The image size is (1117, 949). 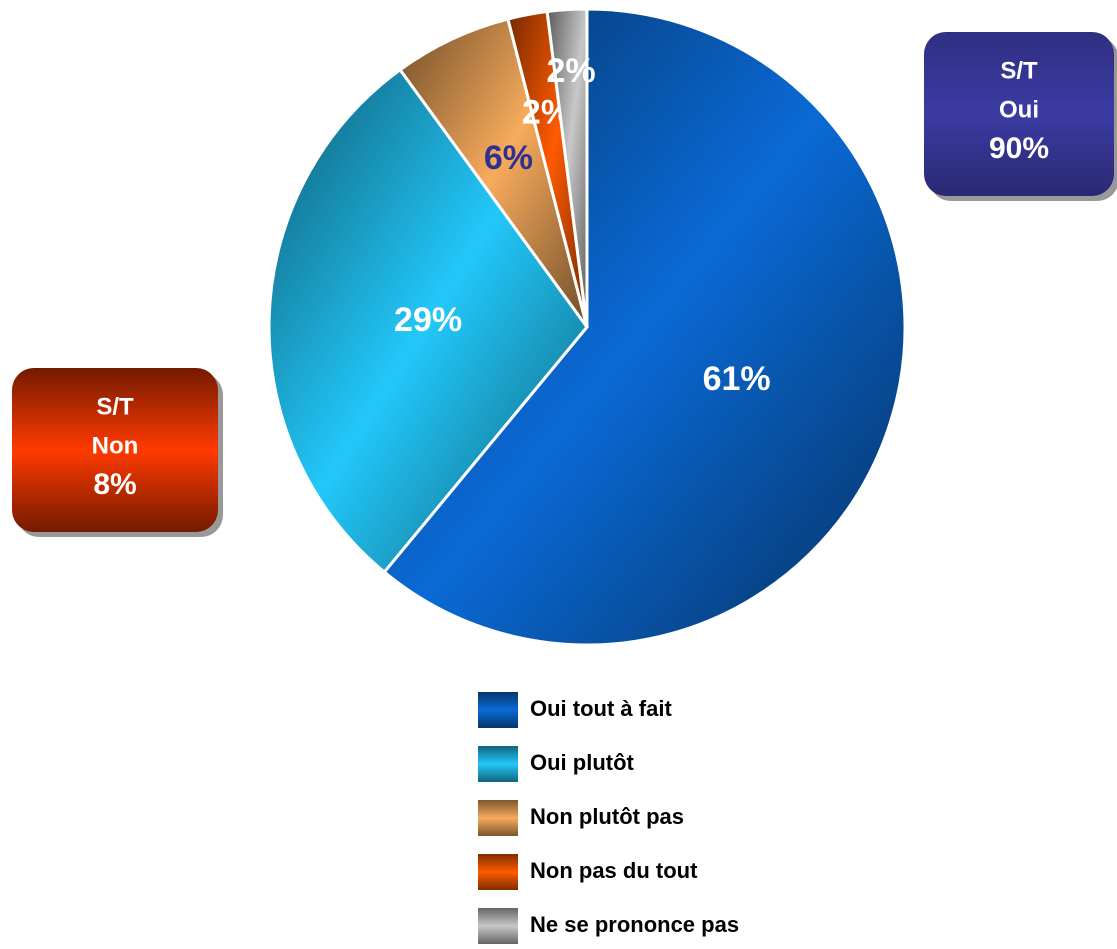 I want to click on legend-label: Non pas du tout, so click(x=614, y=870).